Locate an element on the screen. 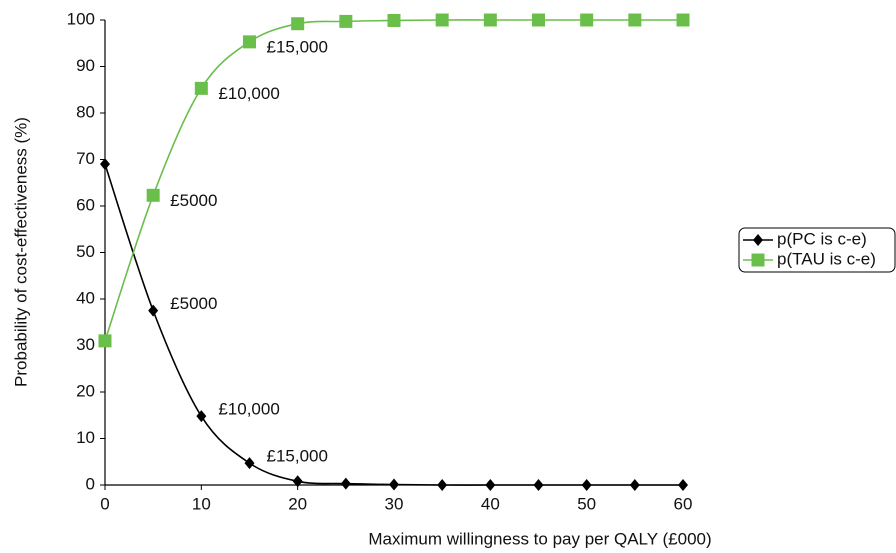 The width and height of the screenshot is (896, 553). y-tick-label: 20 is located at coordinates (85, 390).